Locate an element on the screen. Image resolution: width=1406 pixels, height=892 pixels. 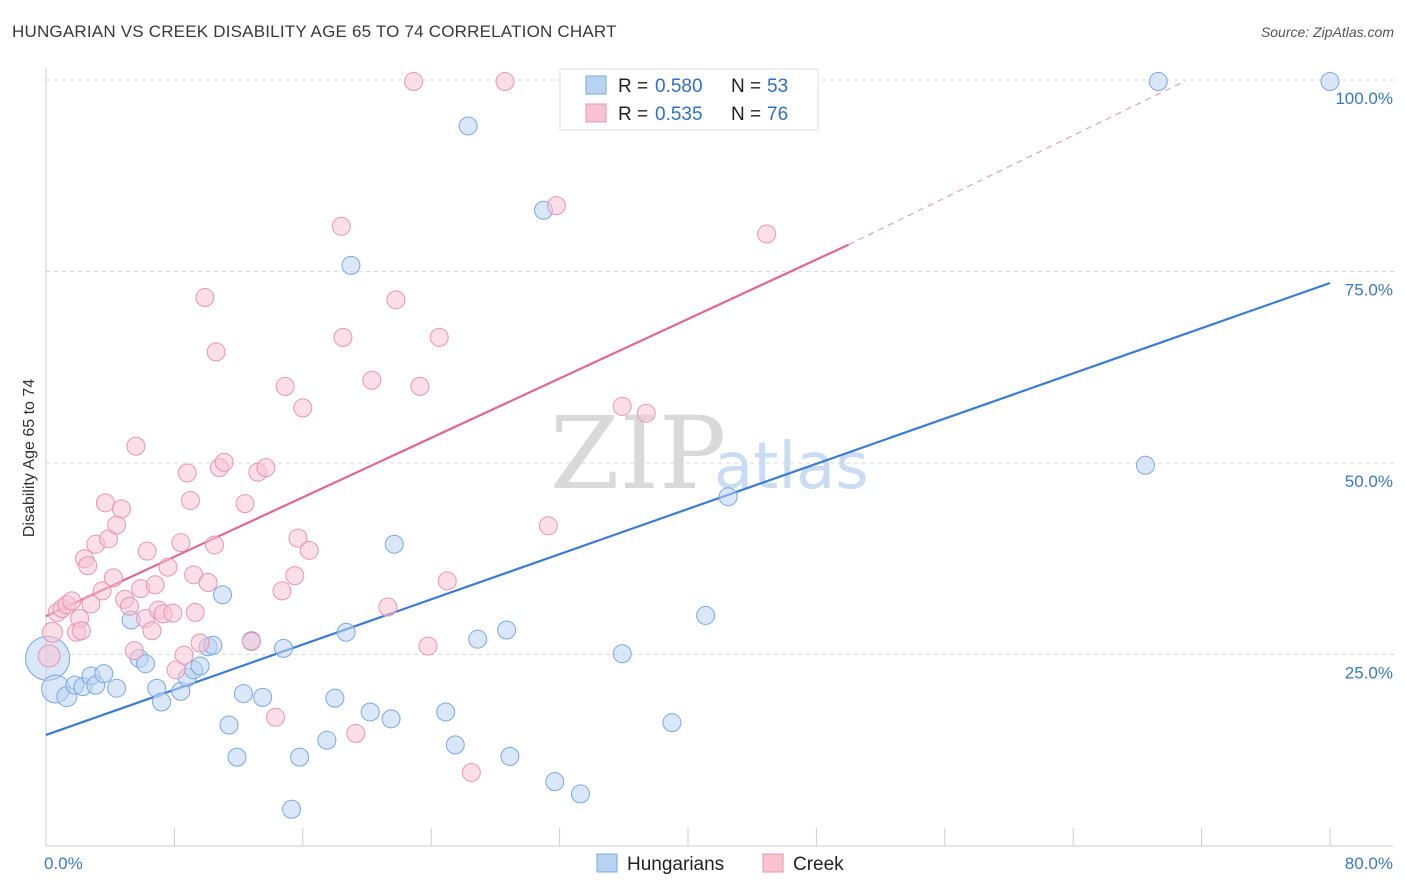
legend-label-creek: Creek is located at coordinates (818, 864).